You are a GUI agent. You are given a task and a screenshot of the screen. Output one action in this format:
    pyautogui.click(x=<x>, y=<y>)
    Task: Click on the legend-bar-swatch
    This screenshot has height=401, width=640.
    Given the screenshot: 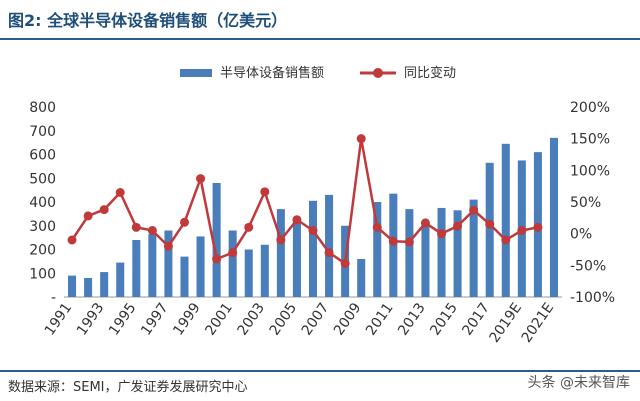 What is the action you would take?
    pyautogui.click(x=196, y=73)
    